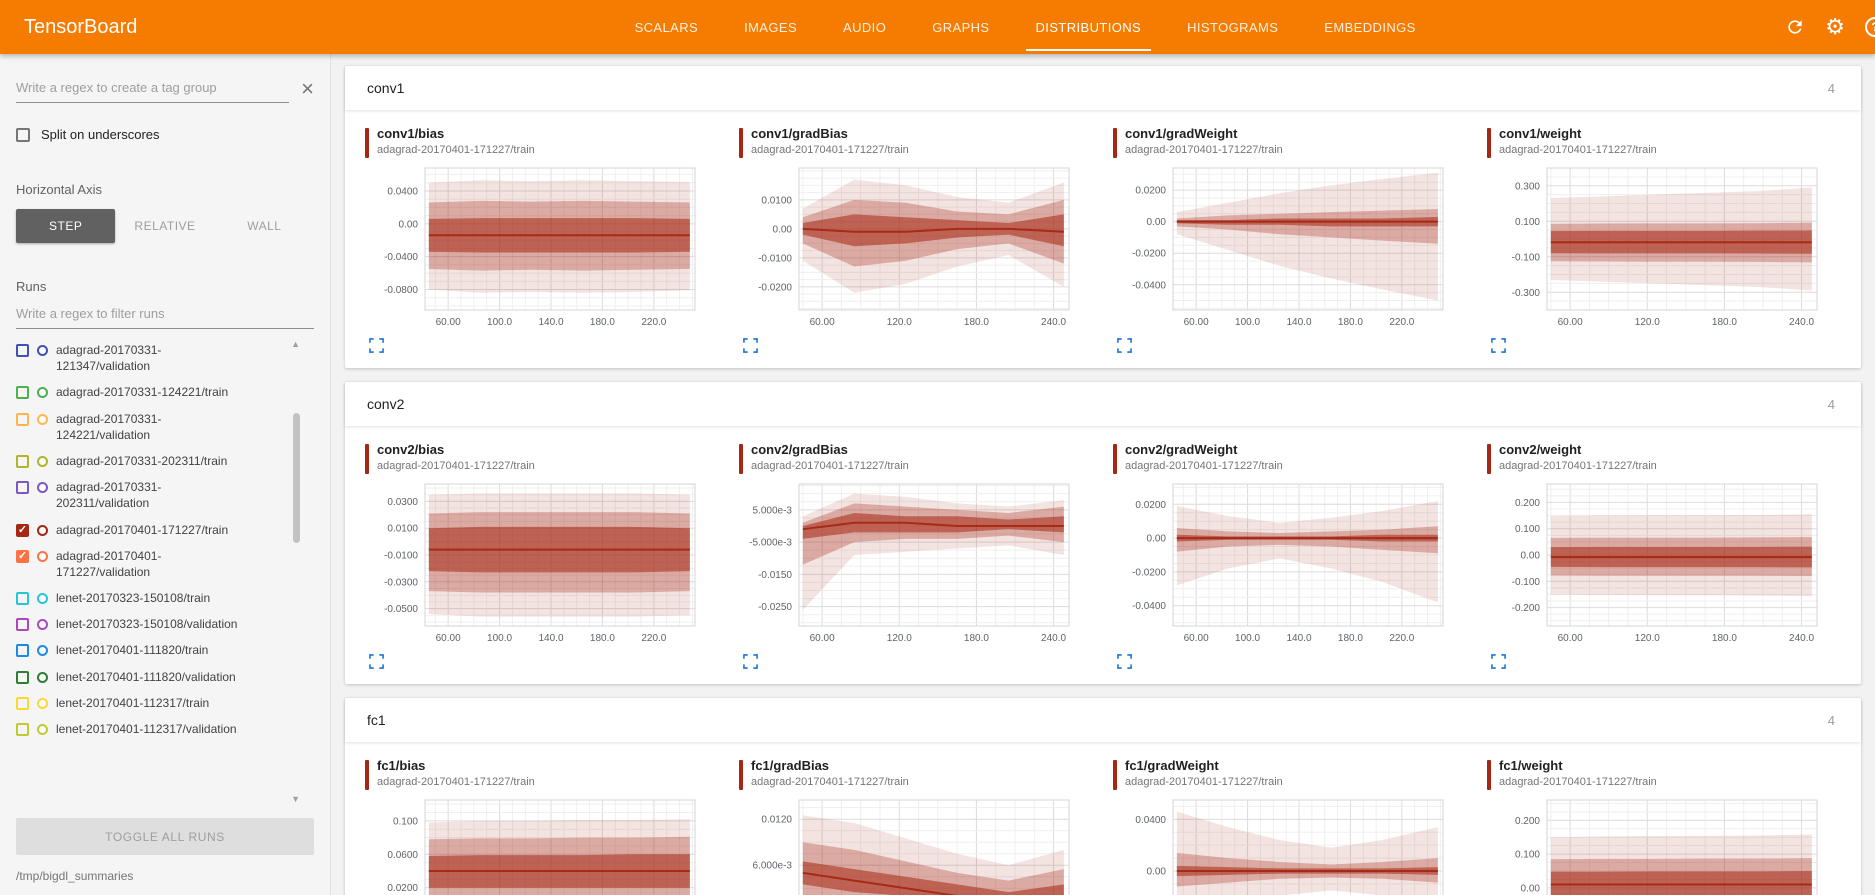 The height and width of the screenshot is (895, 1875). I want to click on scroll-down-icon: ▼, so click(295, 799).